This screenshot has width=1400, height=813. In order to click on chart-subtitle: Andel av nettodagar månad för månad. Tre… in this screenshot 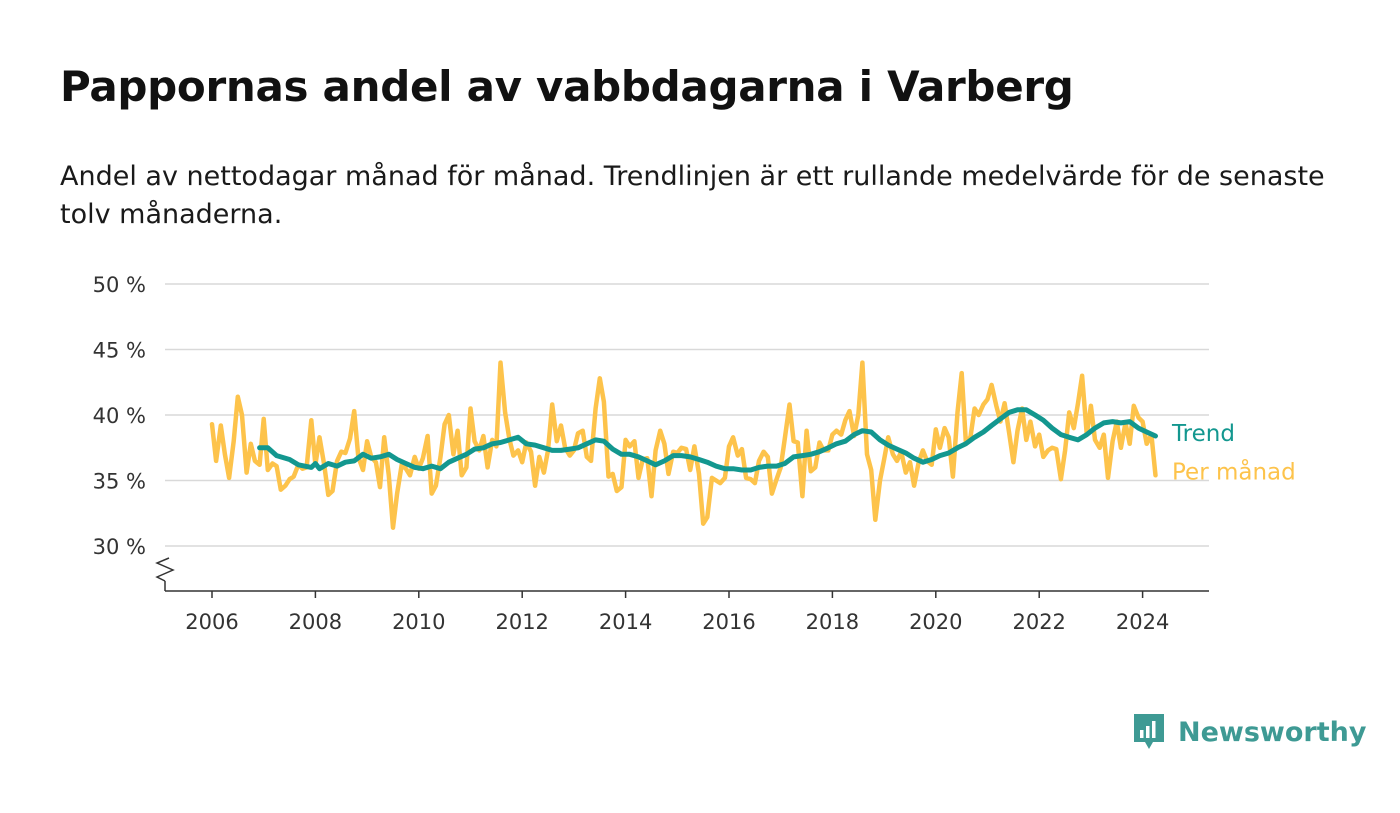, I will do `click(692, 195)`.